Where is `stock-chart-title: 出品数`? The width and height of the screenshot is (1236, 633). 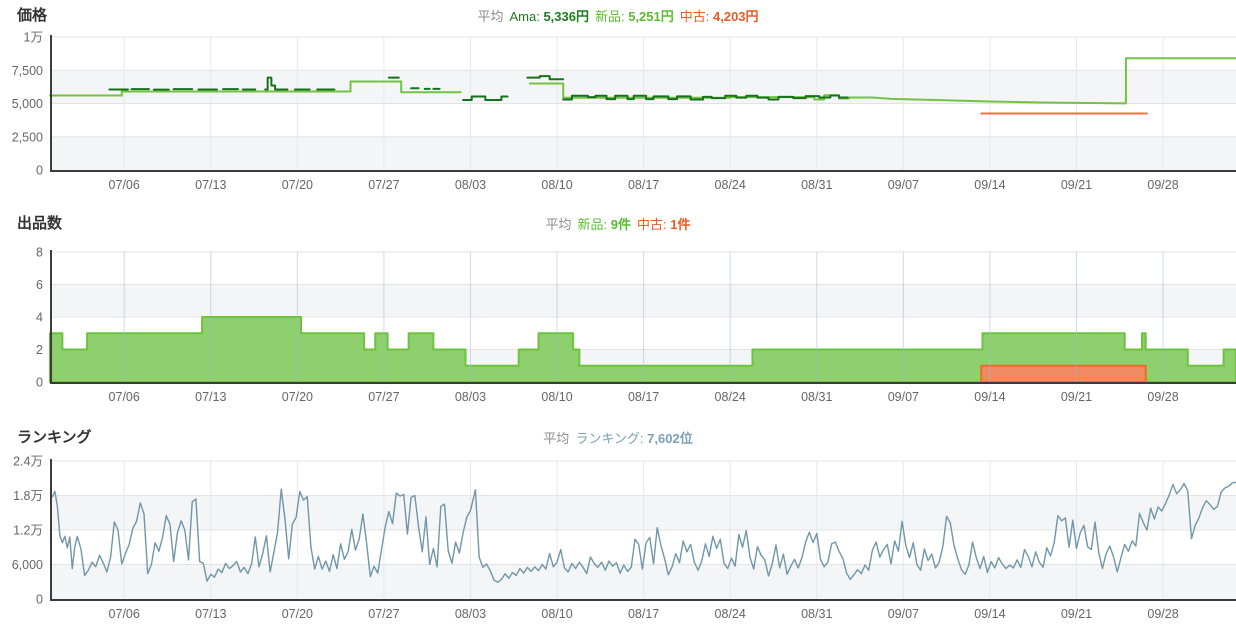 stock-chart-title: 出品数 is located at coordinates (40, 223).